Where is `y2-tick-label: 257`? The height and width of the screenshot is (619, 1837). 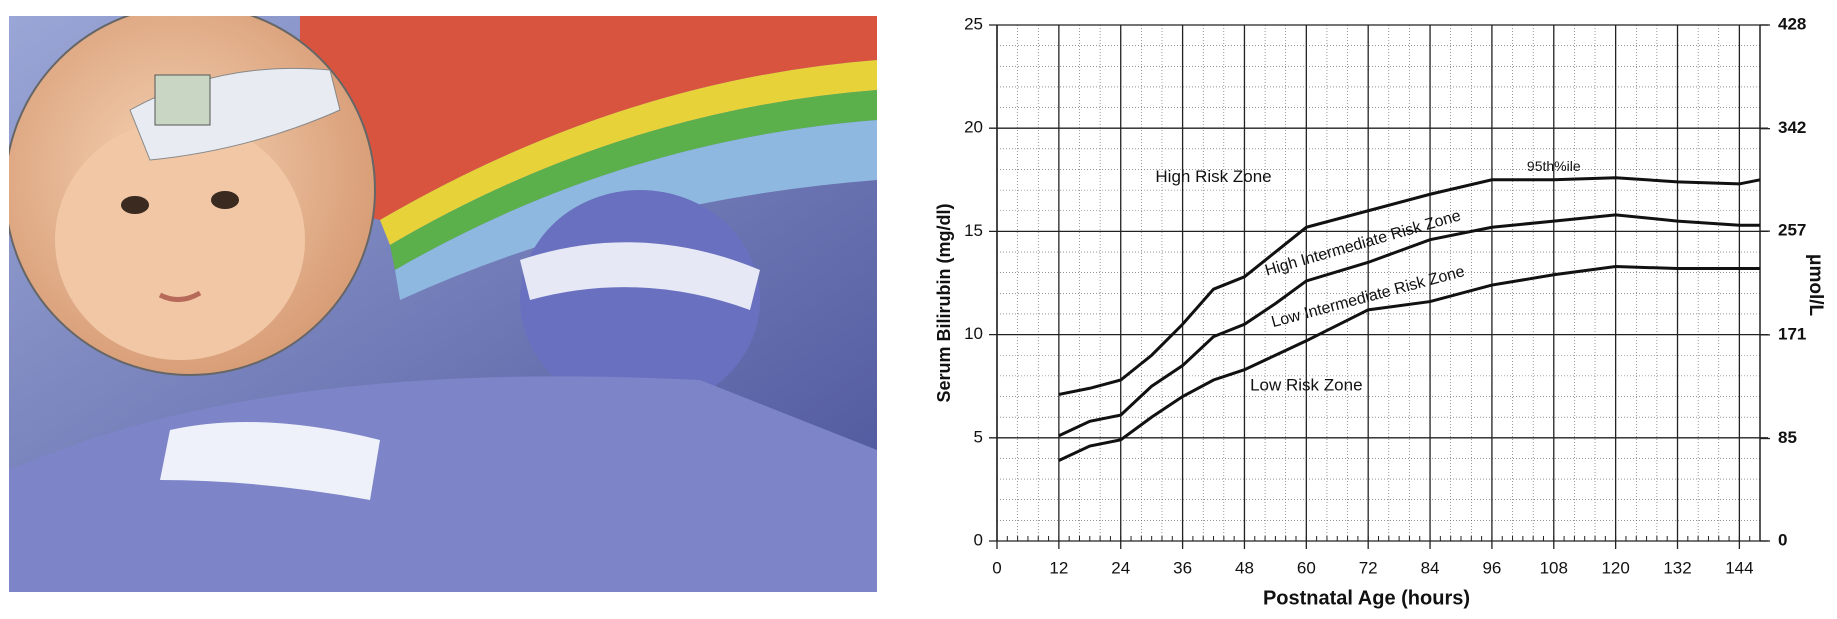 y2-tick-label: 257 is located at coordinates (1792, 230).